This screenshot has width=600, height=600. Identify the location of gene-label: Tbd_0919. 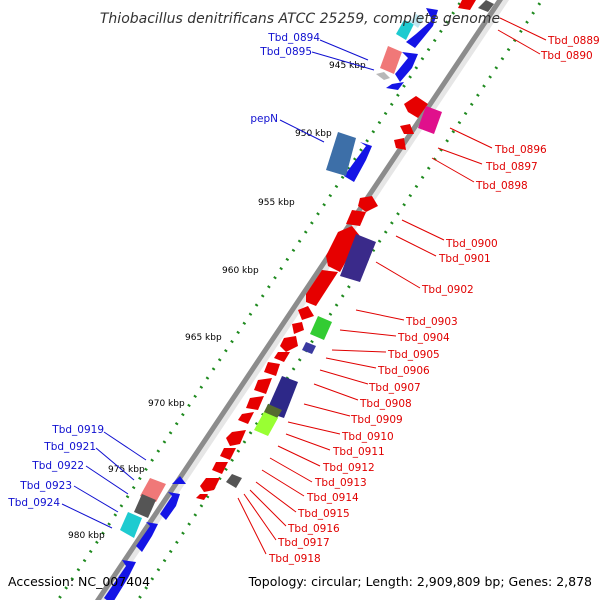
(77, 430).